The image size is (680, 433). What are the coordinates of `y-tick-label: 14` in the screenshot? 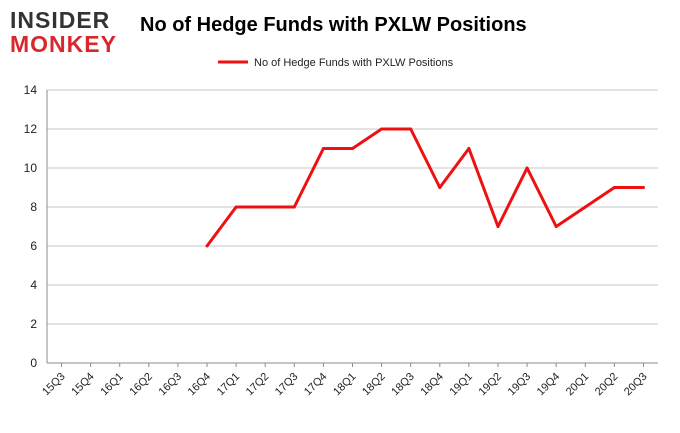 It's located at (31, 90).